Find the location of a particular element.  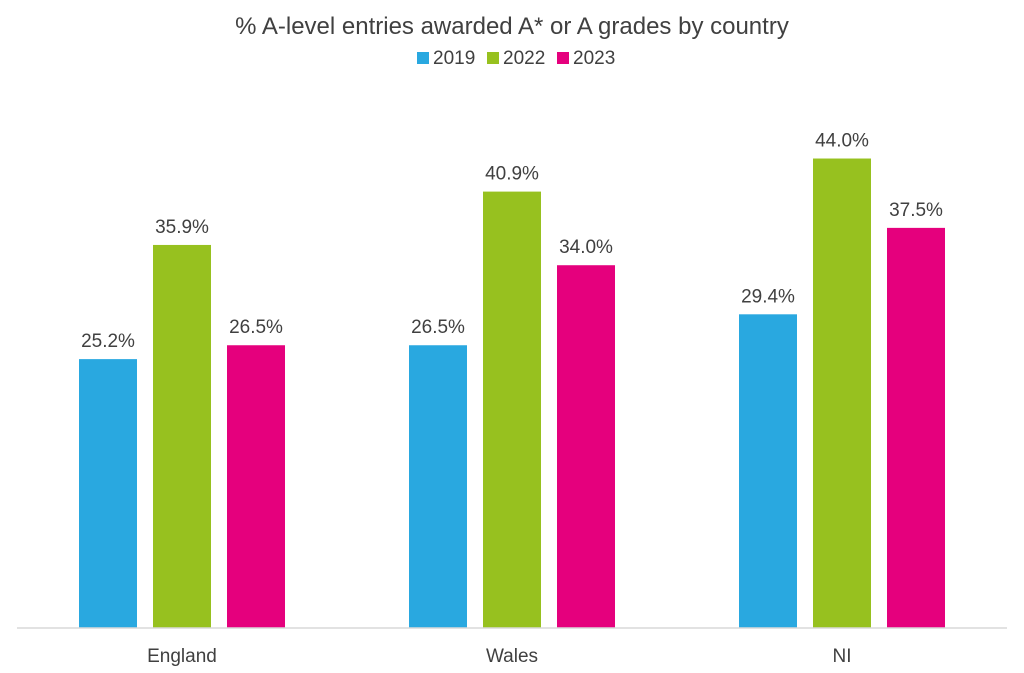

legend-swatch-2019 is located at coordinates (423, 58).